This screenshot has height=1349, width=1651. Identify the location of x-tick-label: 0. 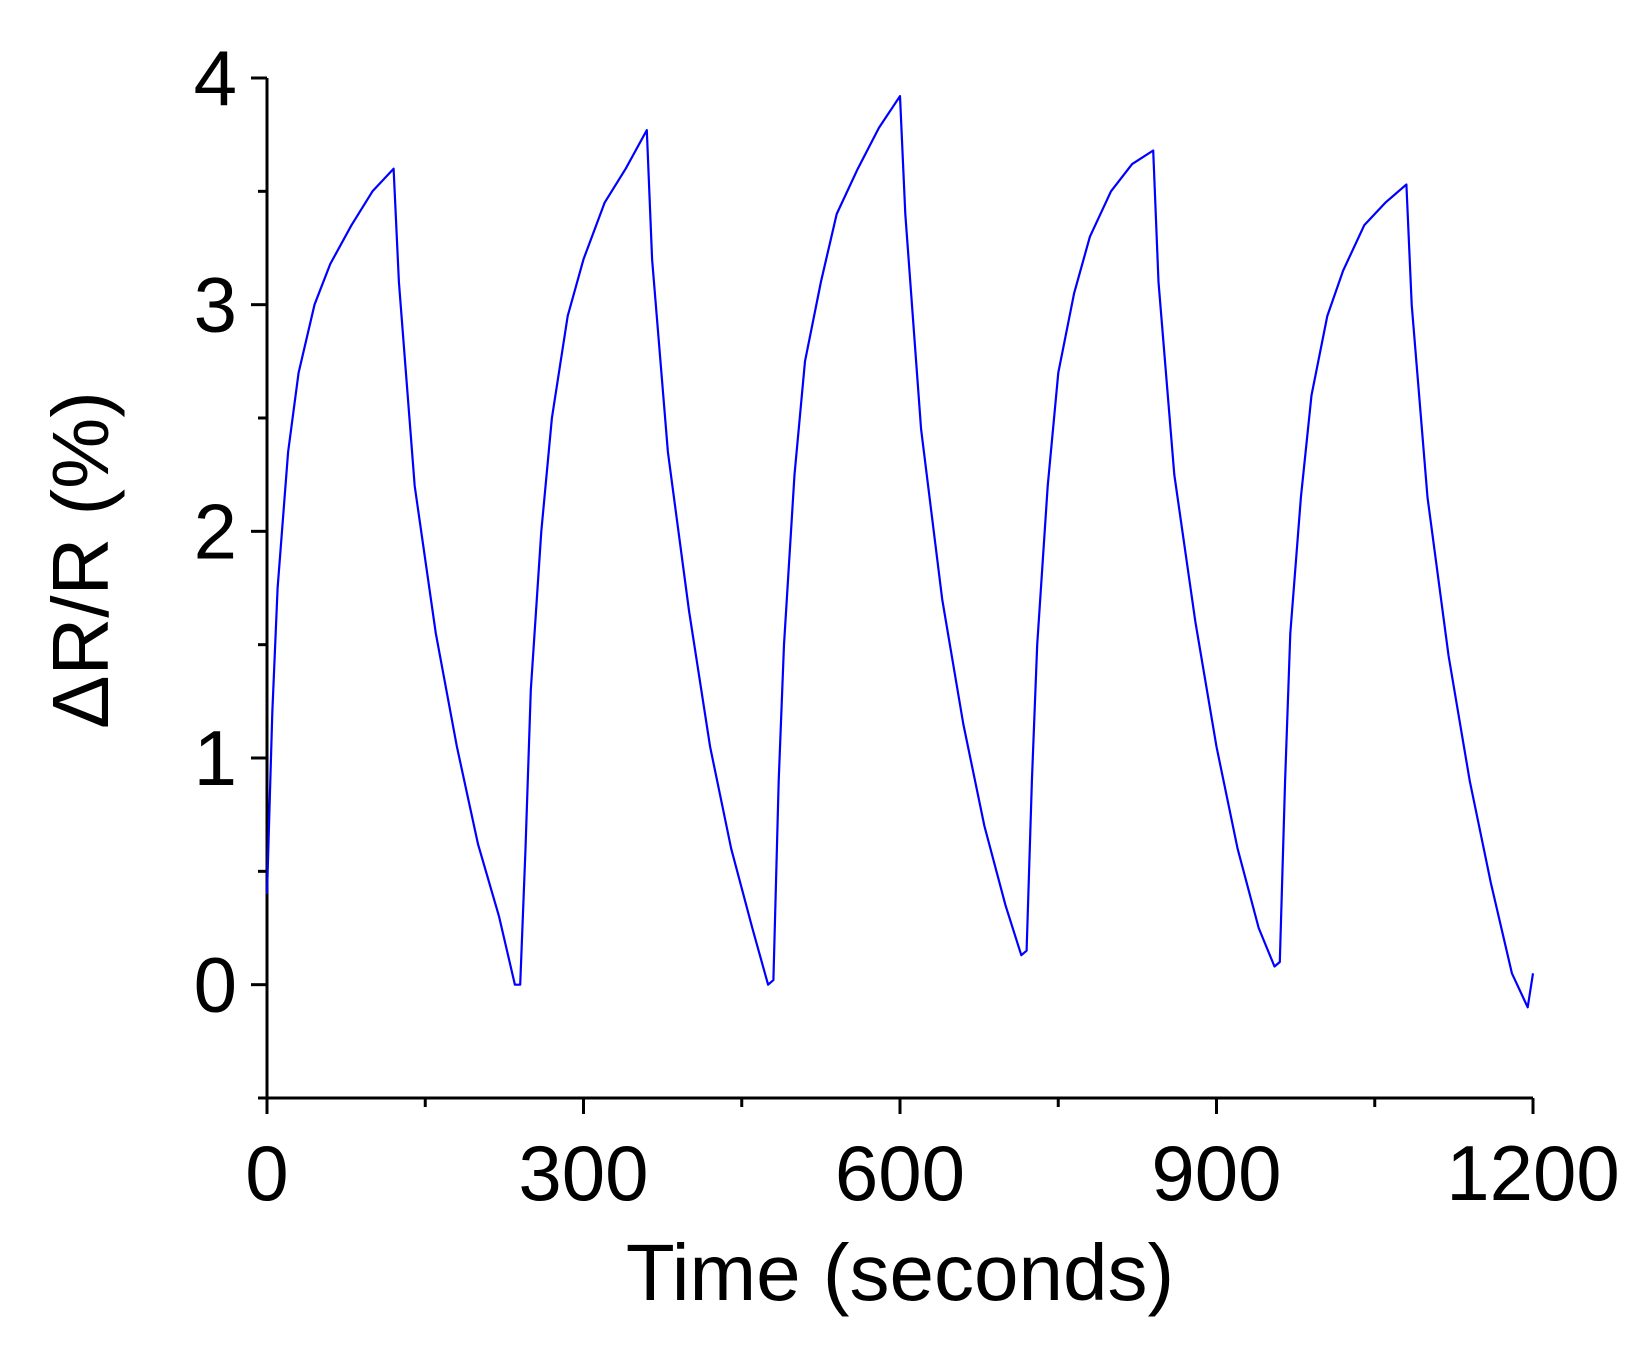
(266, 1173).